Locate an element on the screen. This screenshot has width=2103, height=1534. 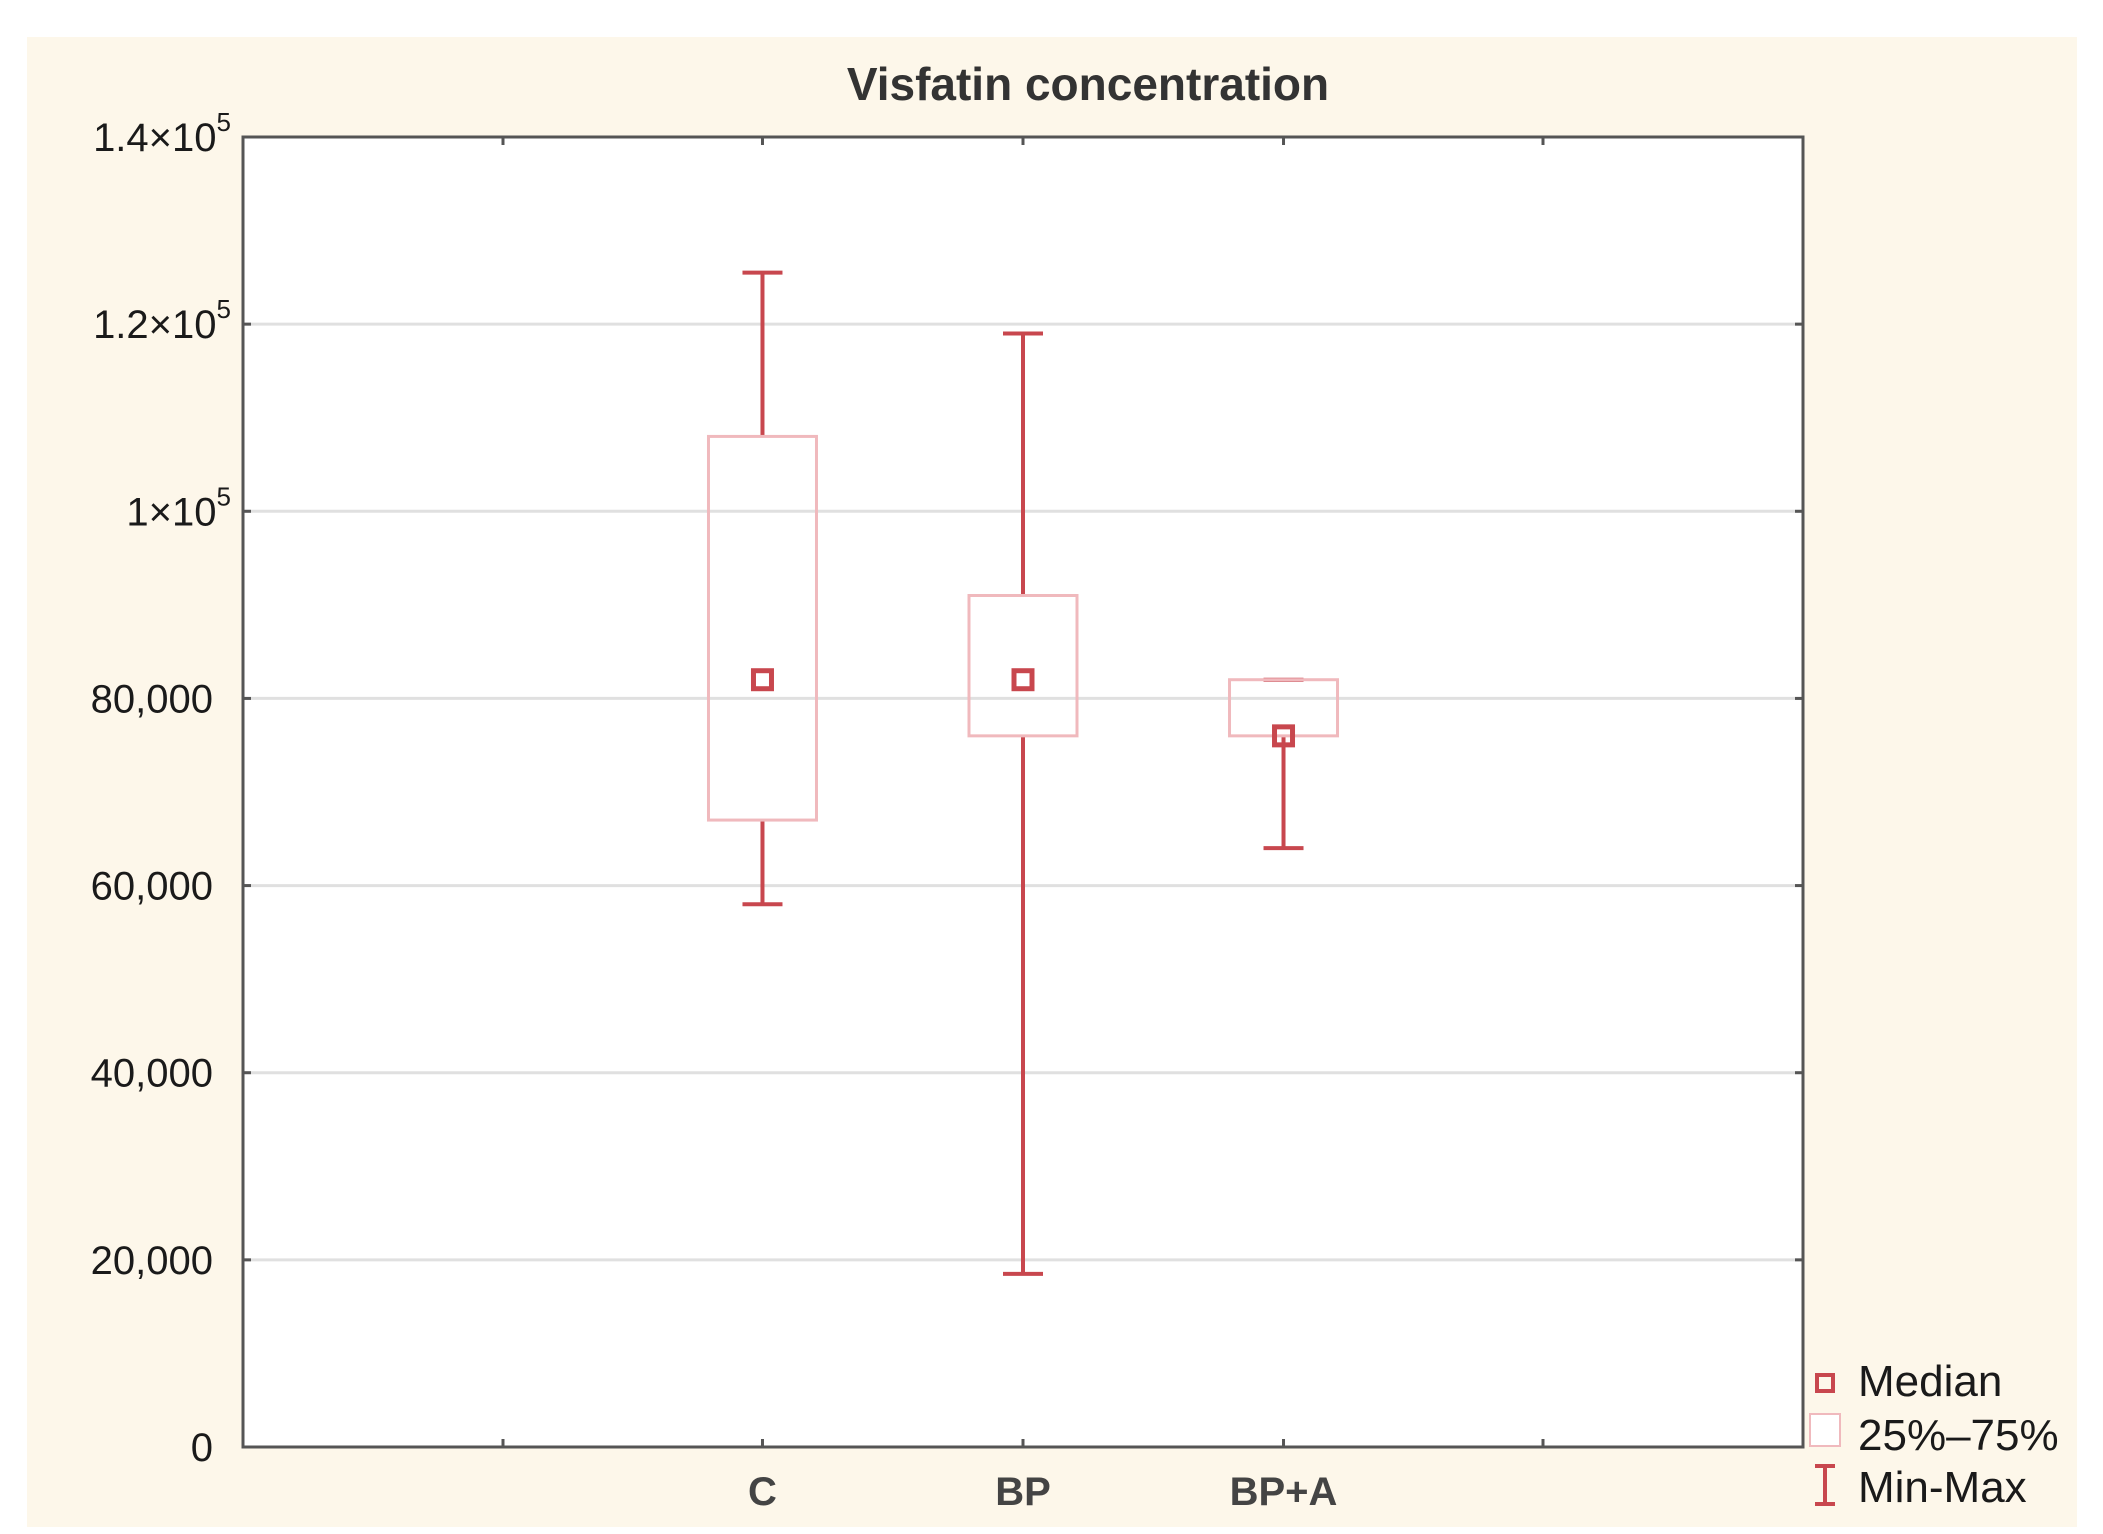
chart-title: Visfatin concentration is located at coordinates (1088, 84).